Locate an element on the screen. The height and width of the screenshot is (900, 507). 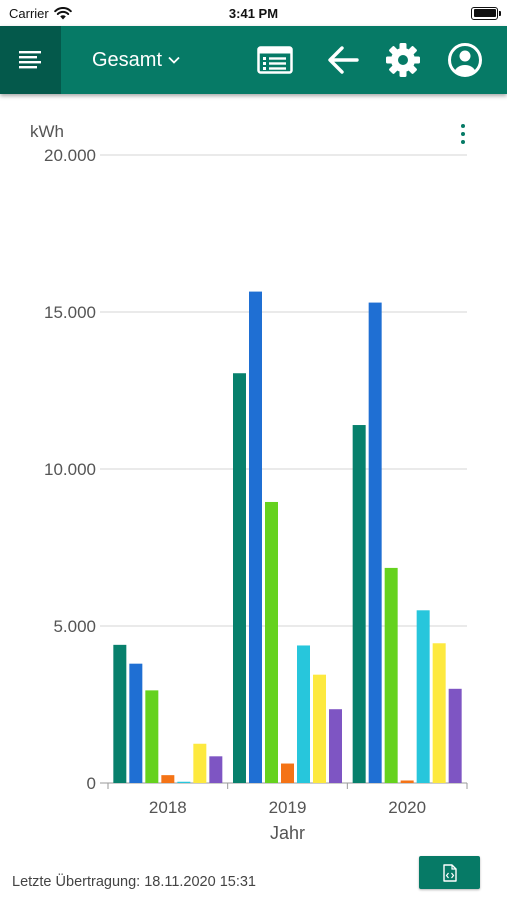
y-tick-label: 20.000 is located at coordinates (70, 155).